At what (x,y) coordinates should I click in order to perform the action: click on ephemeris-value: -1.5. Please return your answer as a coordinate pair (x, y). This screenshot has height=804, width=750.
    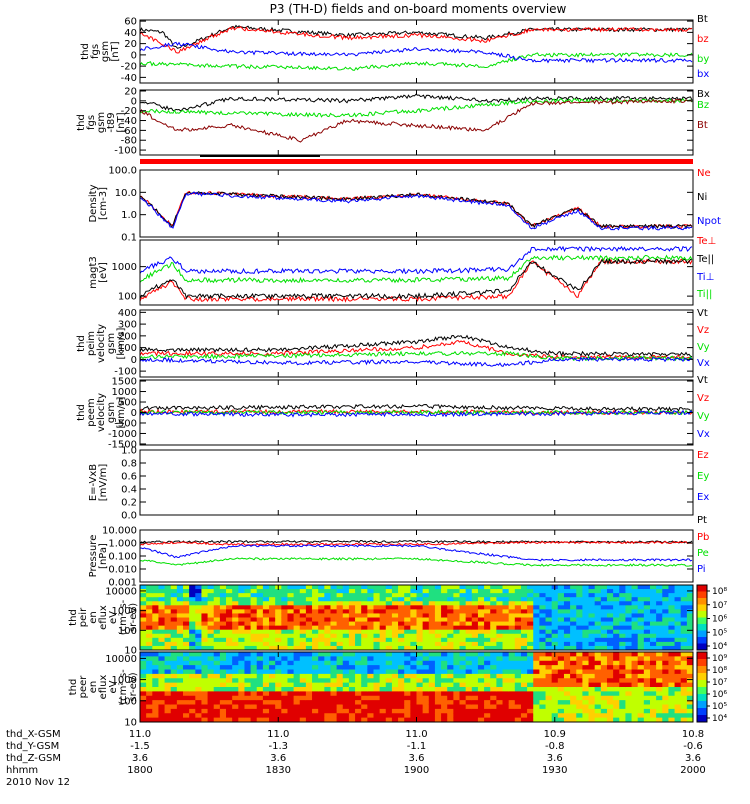
    Looking at the image, I should click on (140, 746).